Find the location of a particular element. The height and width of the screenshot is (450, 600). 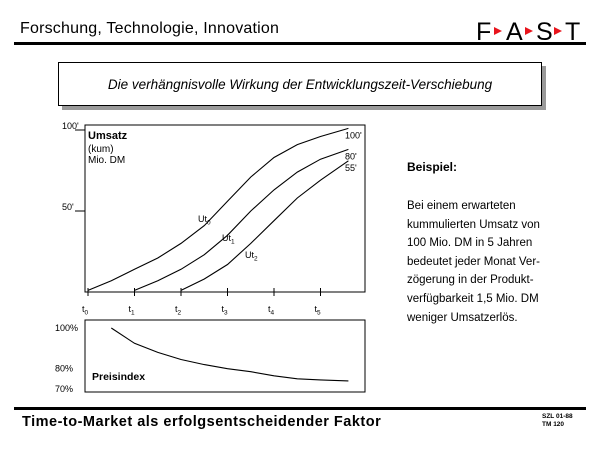

umsatz-y-tick-label: 50' is located at coordinates (68, 207).